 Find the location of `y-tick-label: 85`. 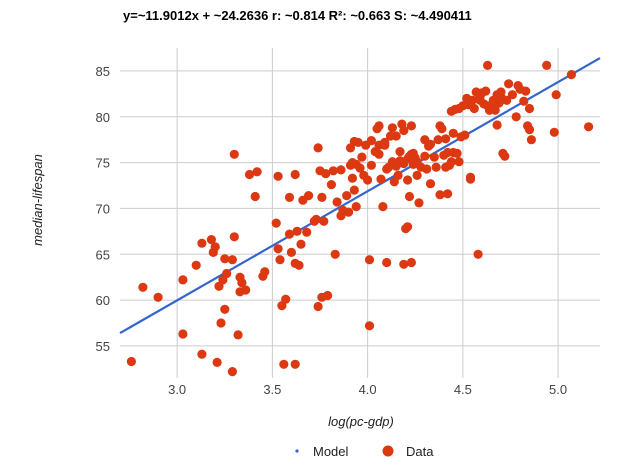

y-tick-label: 85 is located at coordinates (103, 71).